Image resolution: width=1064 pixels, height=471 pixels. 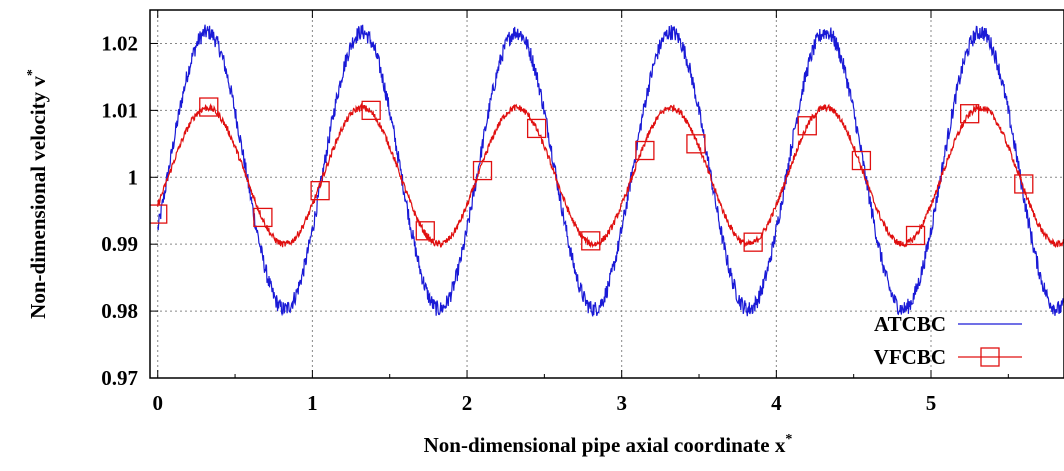 What do you see at coordinates (37, 194) in the screenshot?
I see `y-axis-title: Non-dimensional velocity v*` at bounding box center [37, 194].